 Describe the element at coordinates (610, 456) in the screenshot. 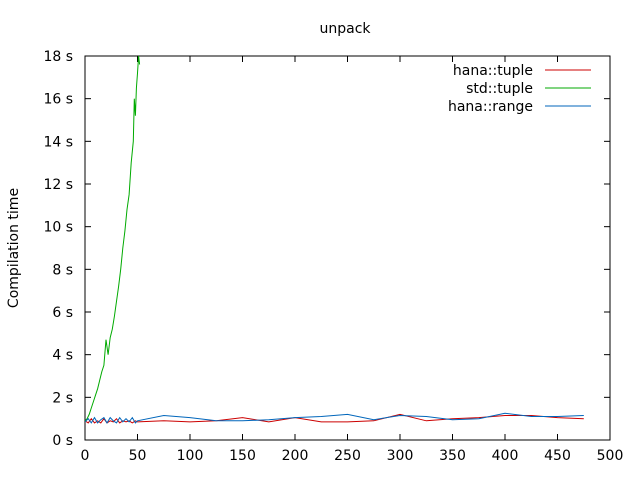

I see `x-tick-label: 500` at that location.